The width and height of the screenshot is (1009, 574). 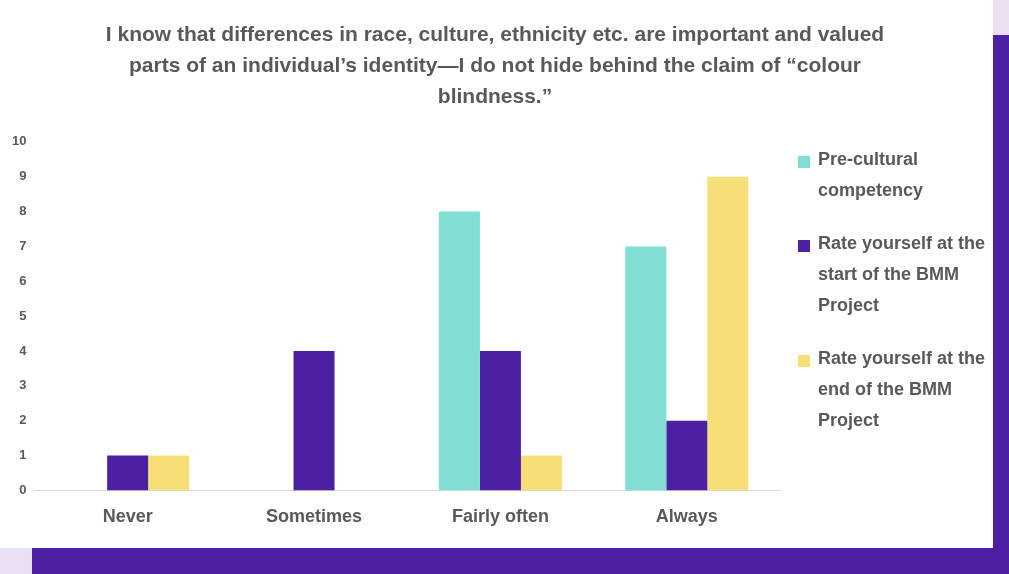 I want to click on y-tick-label: 5, so click(x=23, y=315).